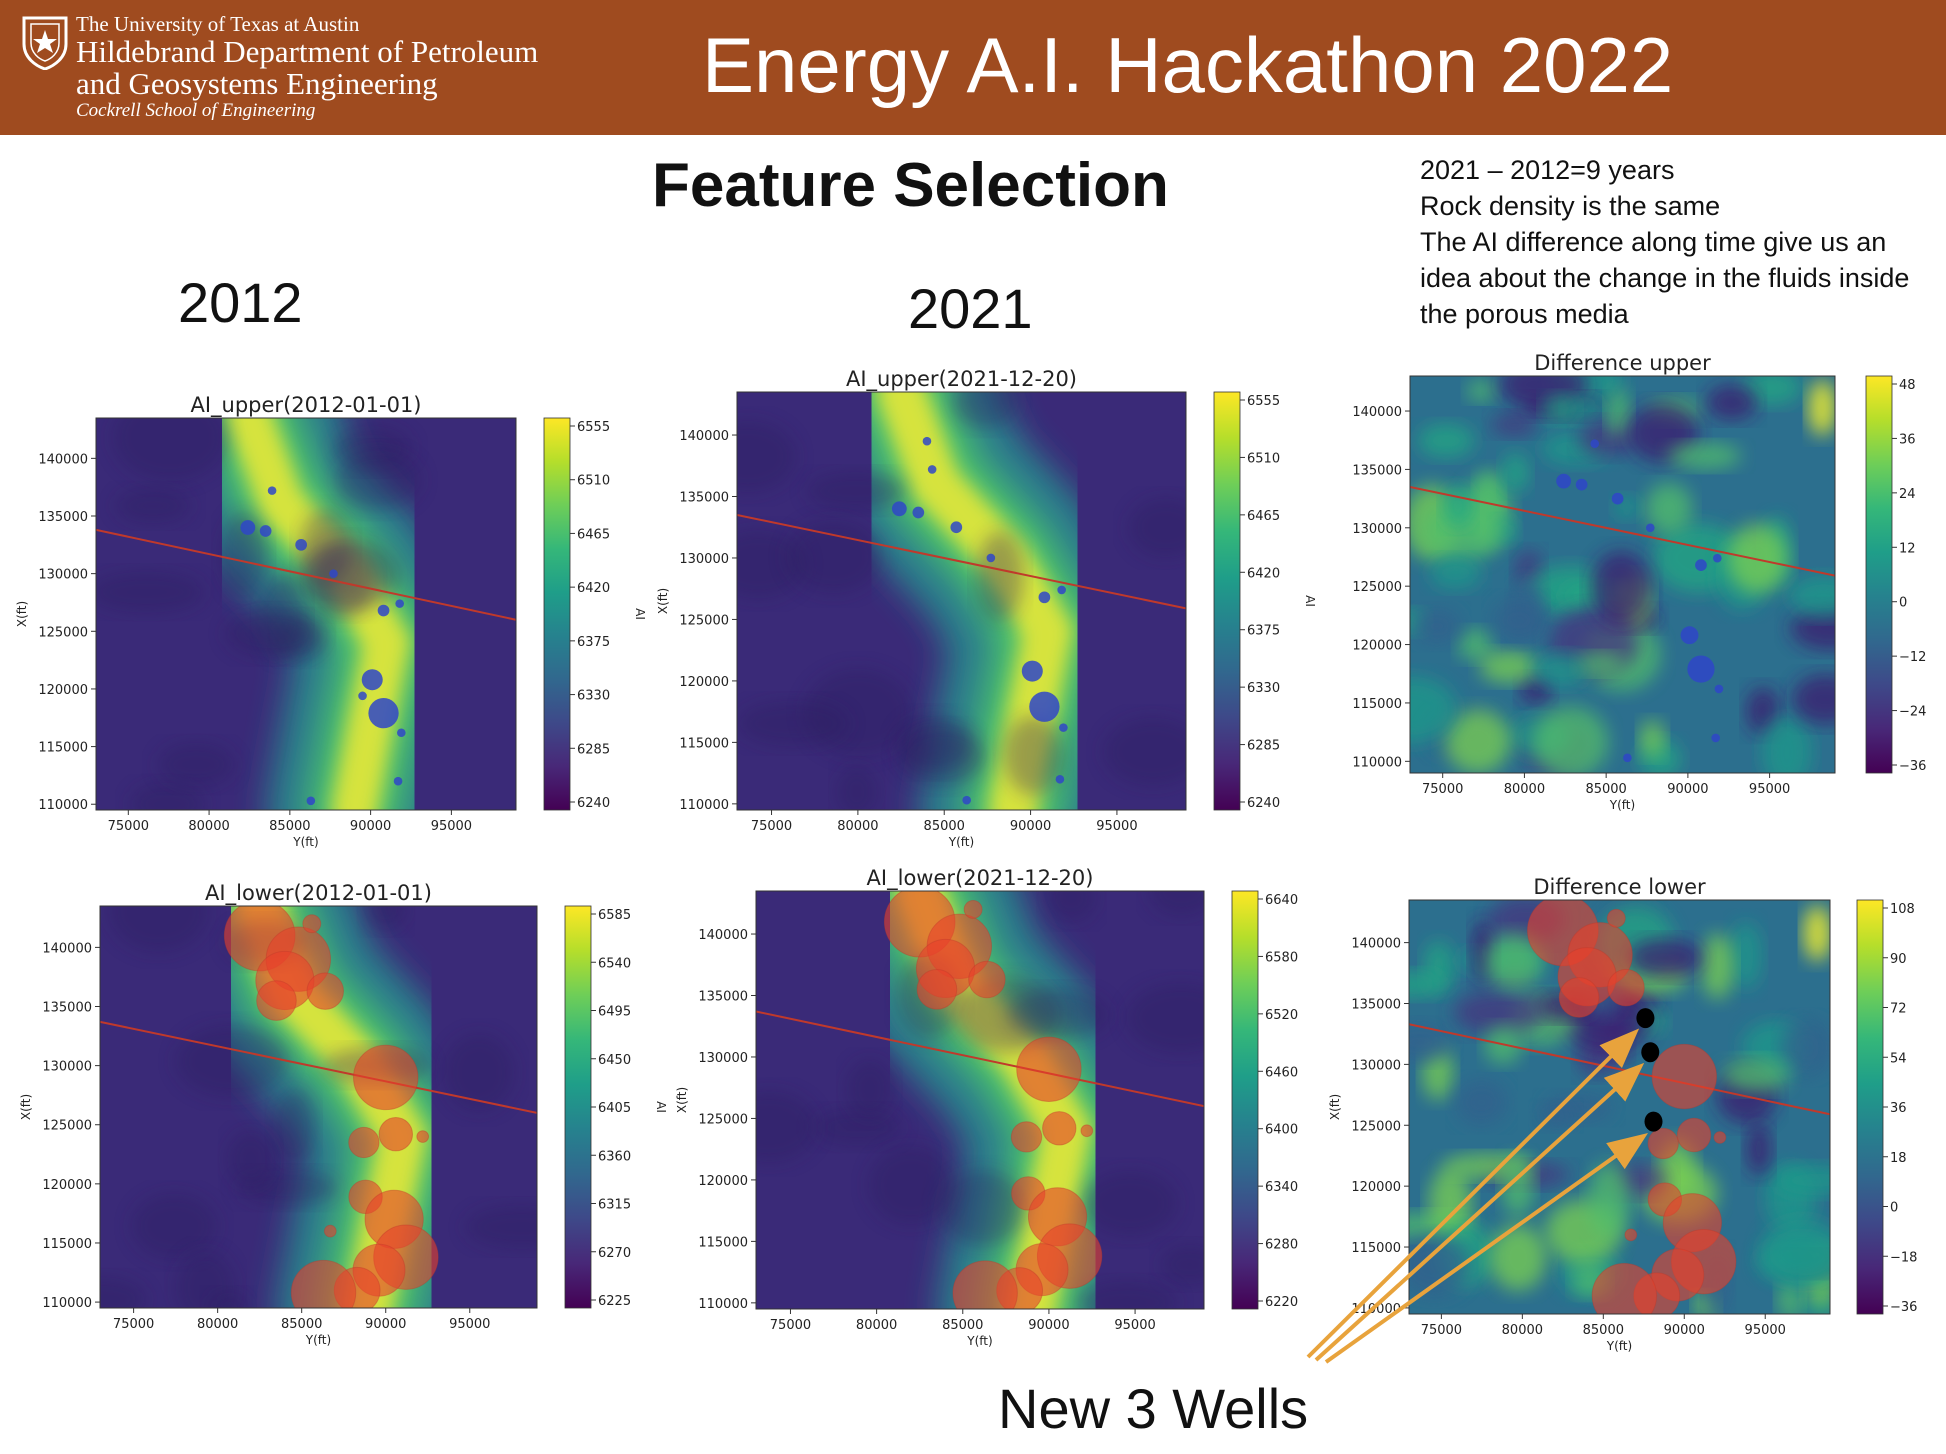 The height and width of the screenshot is (1454, 1946). Describe the element at coordinates (370, 826) in the screenshot. I see `x-tick-label: 90000` at that location.